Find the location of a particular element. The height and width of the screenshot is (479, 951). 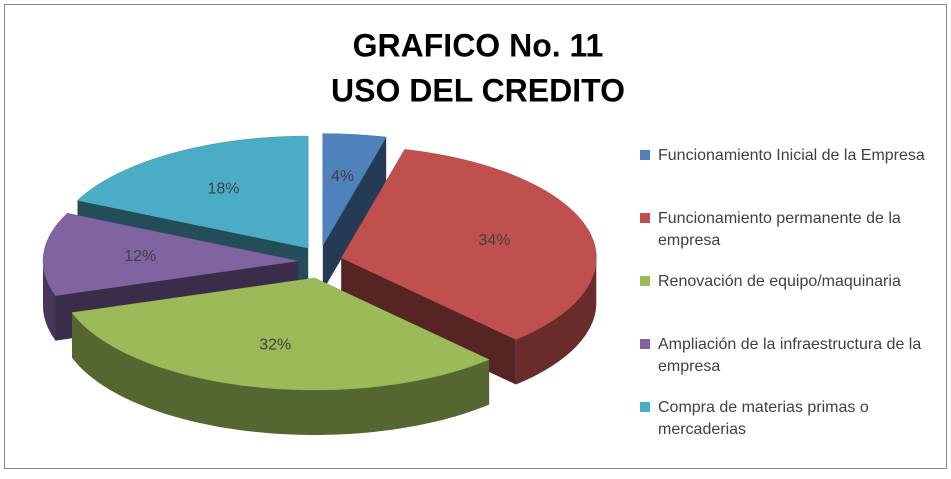

legend-label: Funcionamiento Inicial de la Empresa is located at coordinates (791, 155).